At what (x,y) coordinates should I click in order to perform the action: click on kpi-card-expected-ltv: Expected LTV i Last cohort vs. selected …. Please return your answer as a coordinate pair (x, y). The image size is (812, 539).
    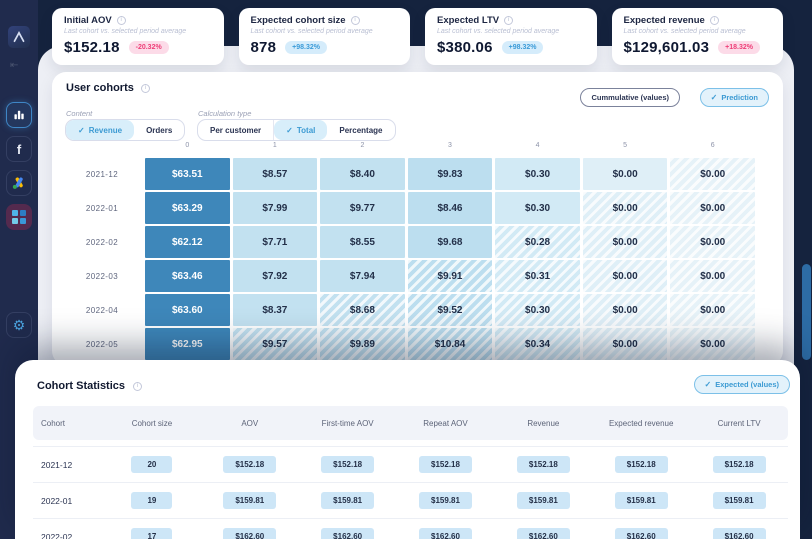
    Looking at the image, I should click on (511, 36).